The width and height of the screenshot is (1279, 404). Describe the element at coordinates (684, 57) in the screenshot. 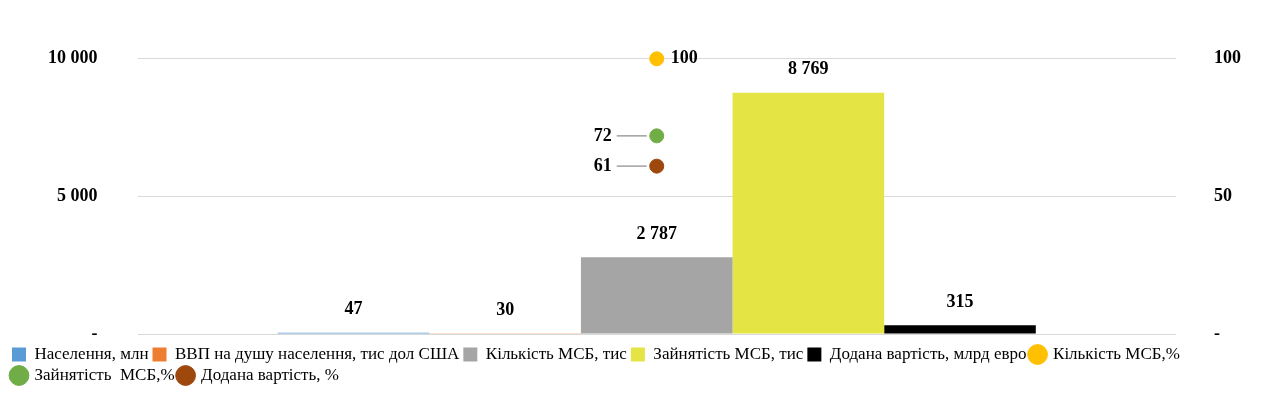

I see `data-label: 100` at that location.